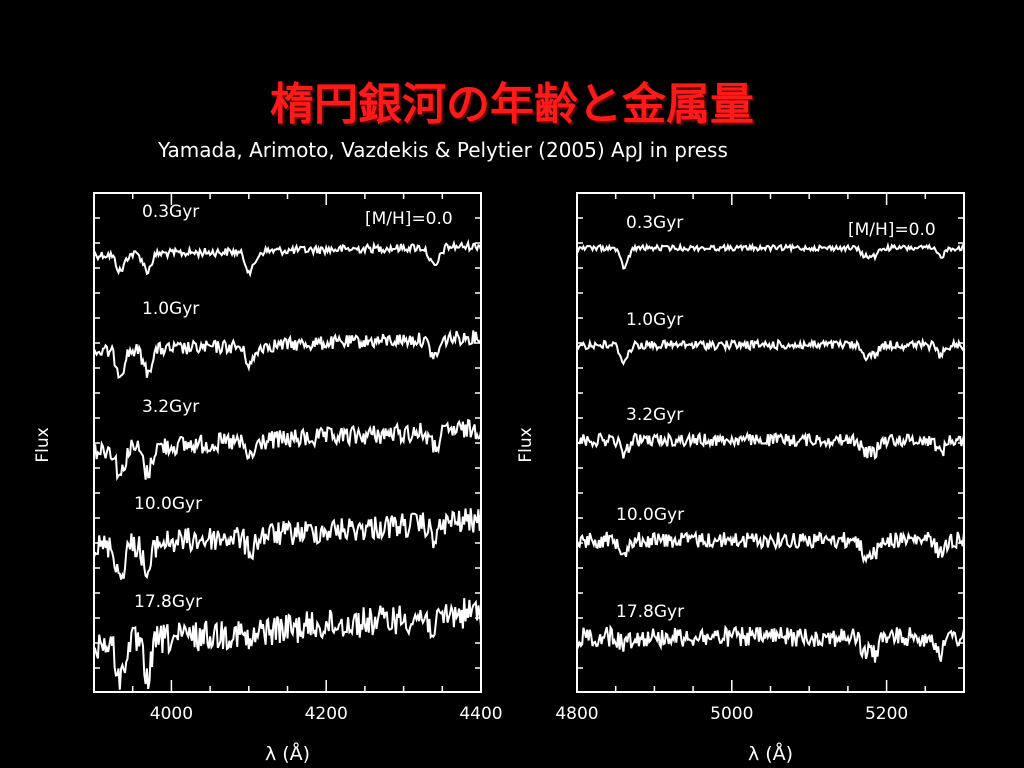 The width and height of the screenshot is (1024, 768). Describe the element at coordinates (576, 714) in the screenshot. I see `x-tick-label: 4800` at that location.